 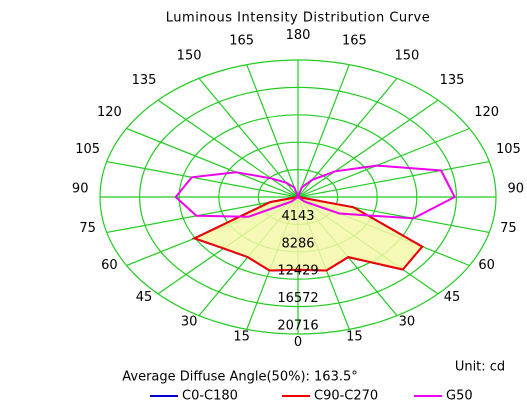 I want to click on curve, so click(x=315, y=192).